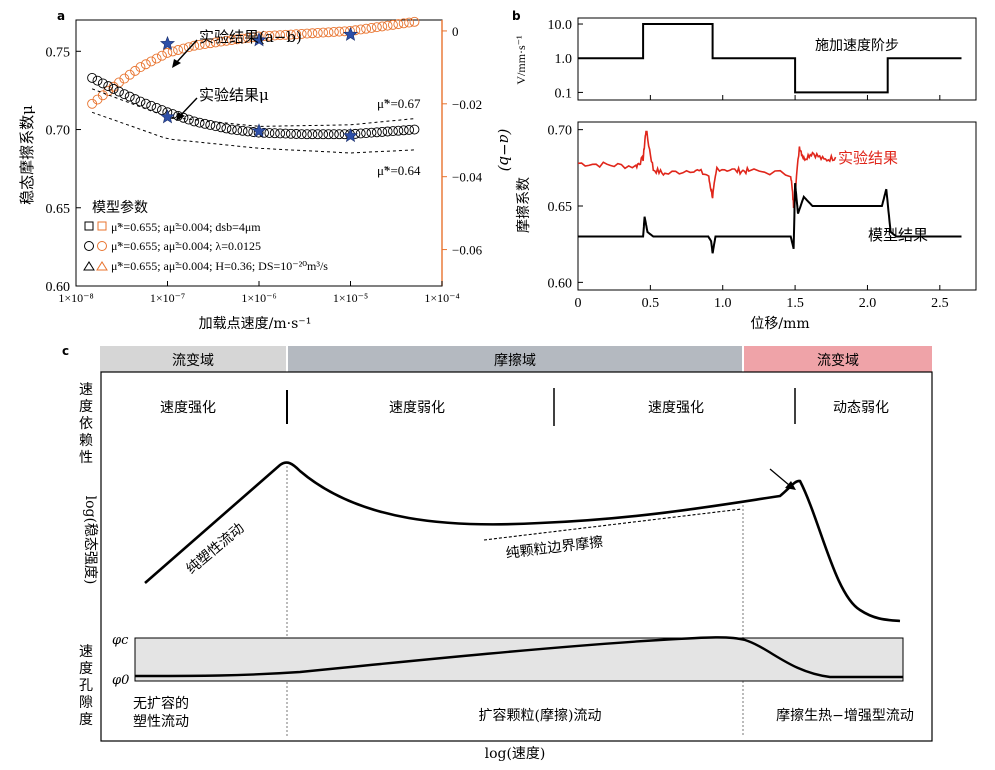  I want to click on legend-title: 模型参数, so click(120, 207).